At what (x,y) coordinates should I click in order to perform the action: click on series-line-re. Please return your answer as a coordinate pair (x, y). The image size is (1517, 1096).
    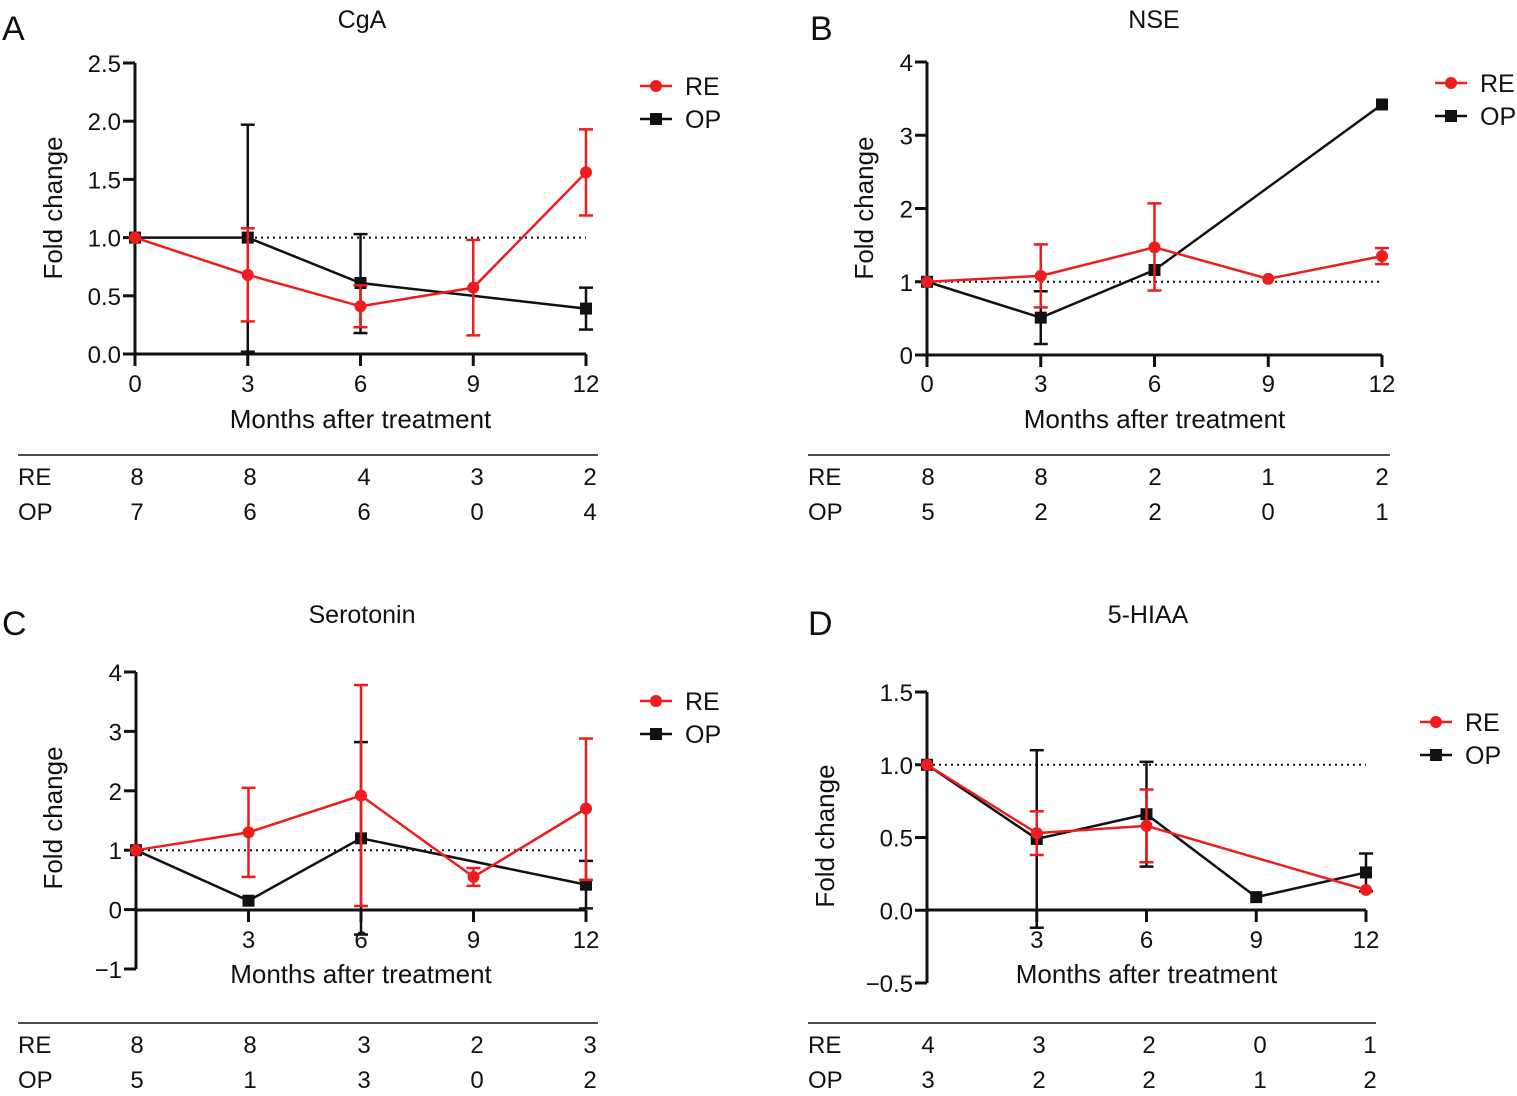
    Looking at the image, I should click on (1146, 827).